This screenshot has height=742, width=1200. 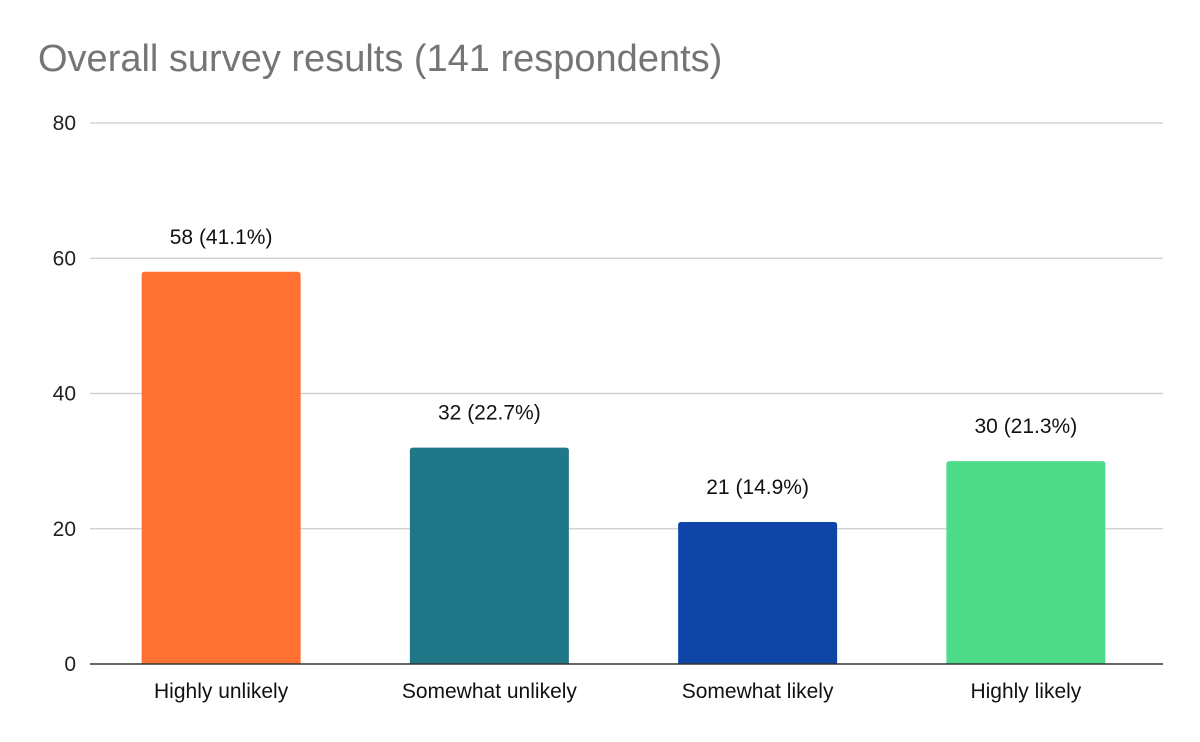 What do you see at coordinates (758, 691) in the screenshot?
I see `x-tick-label: Somewhat likely` at bounding box center [758, 691].